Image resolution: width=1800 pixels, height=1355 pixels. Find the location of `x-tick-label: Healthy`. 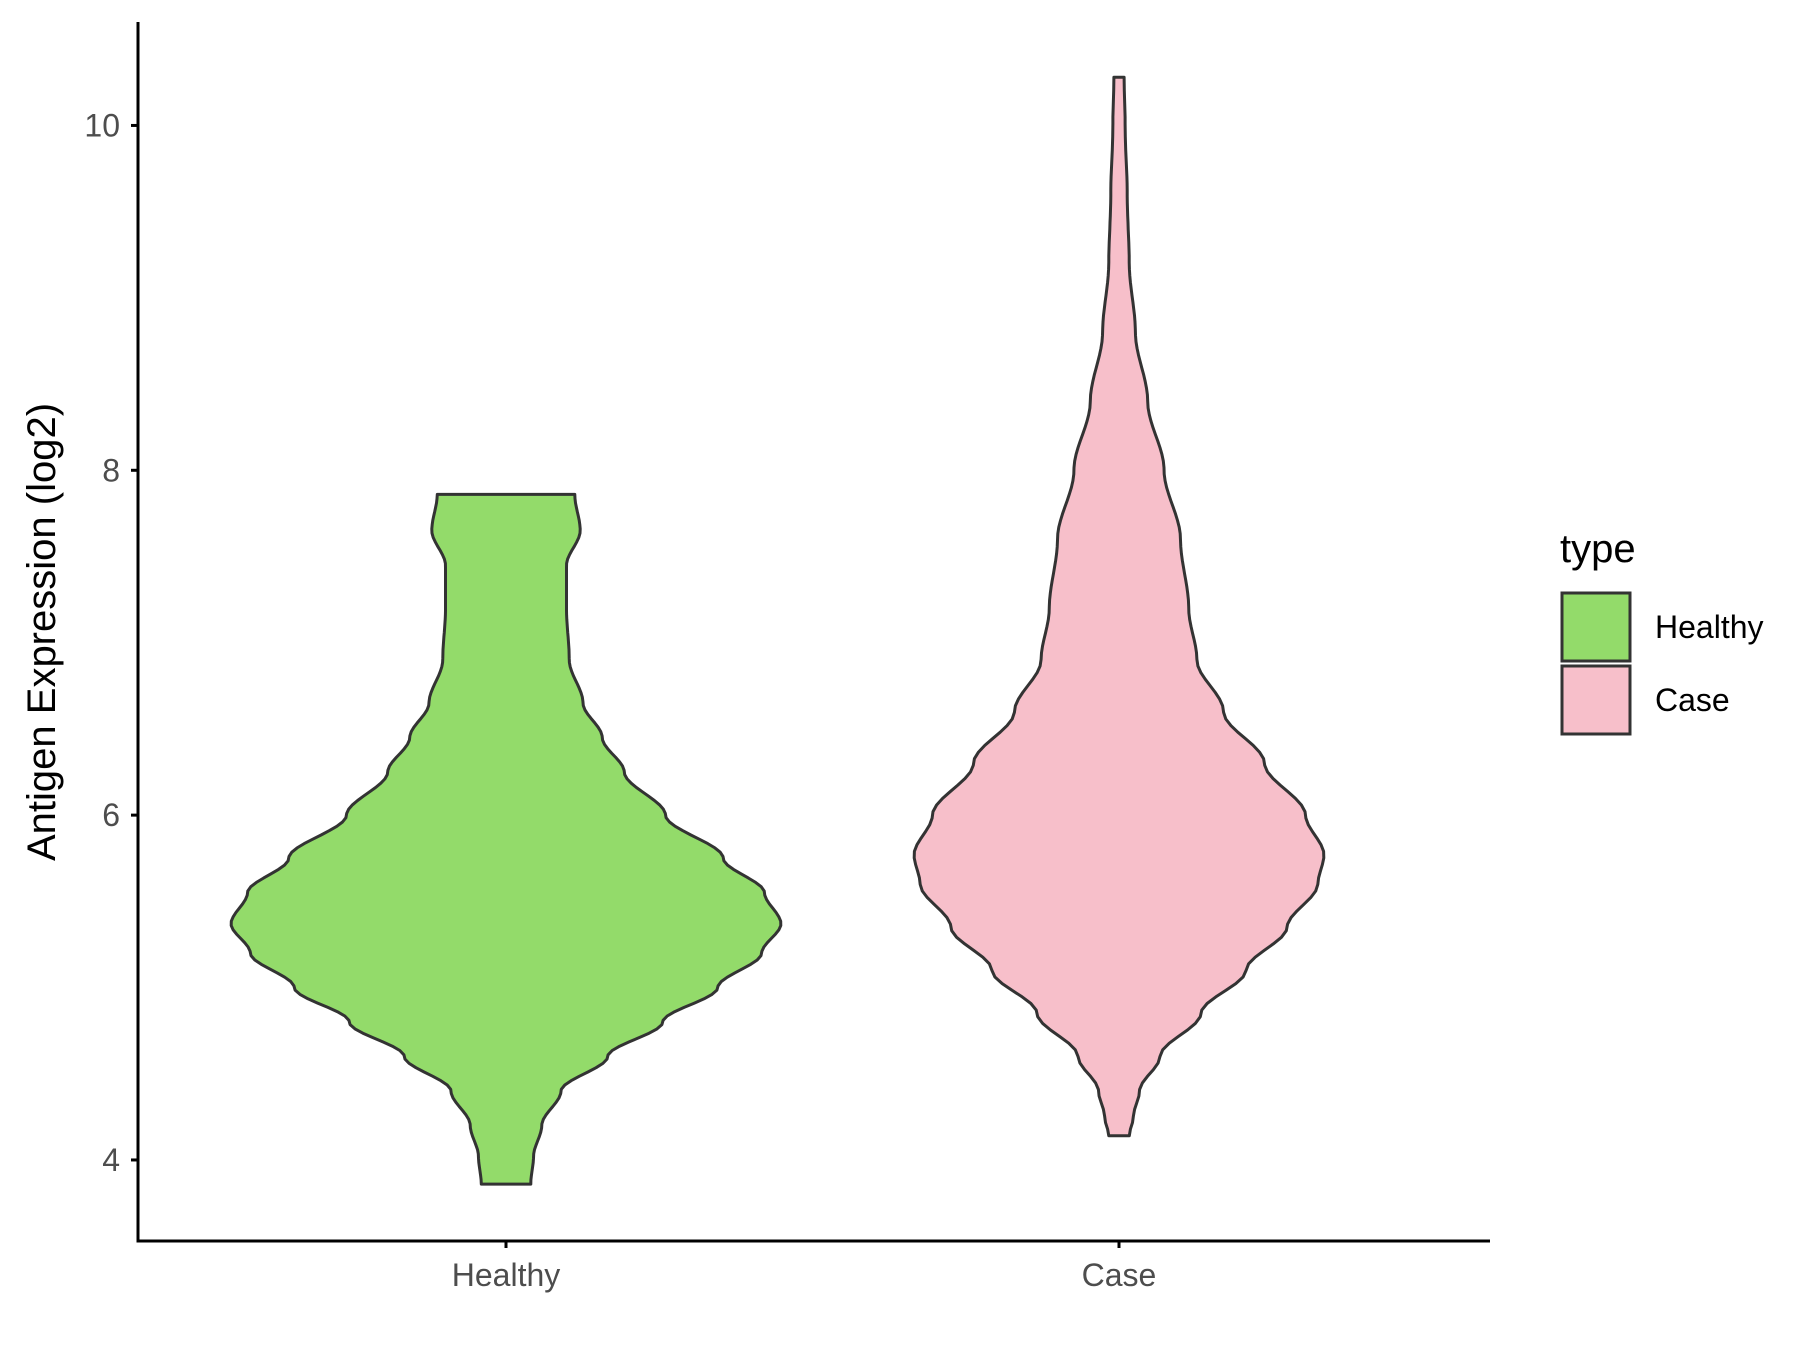

x-tick-label: Healthy is located at coordinates (506, 1275).